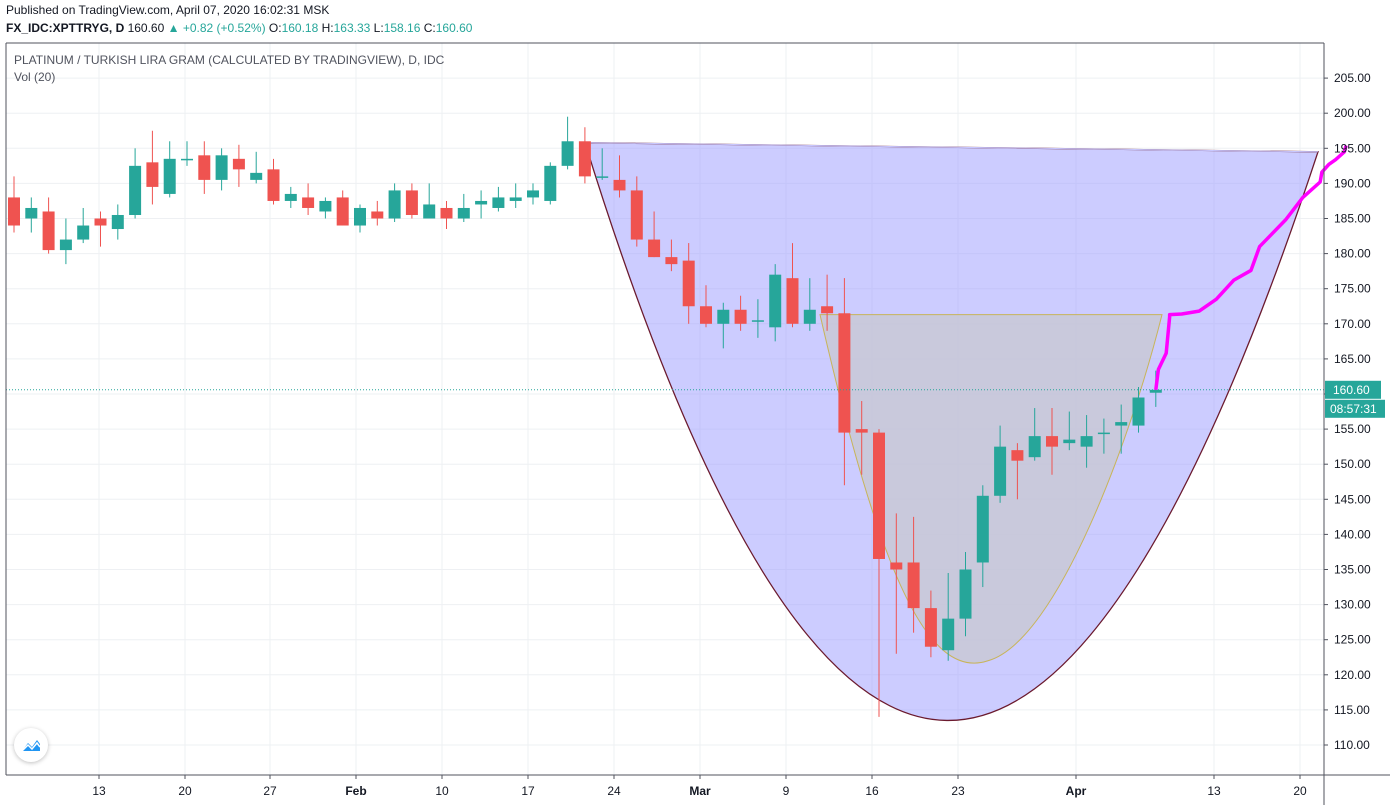  What do you see at coordinates (1076, 791) in the screenshot?
I see `x-tick-label: Apr` at bounding box center [1076, 791].